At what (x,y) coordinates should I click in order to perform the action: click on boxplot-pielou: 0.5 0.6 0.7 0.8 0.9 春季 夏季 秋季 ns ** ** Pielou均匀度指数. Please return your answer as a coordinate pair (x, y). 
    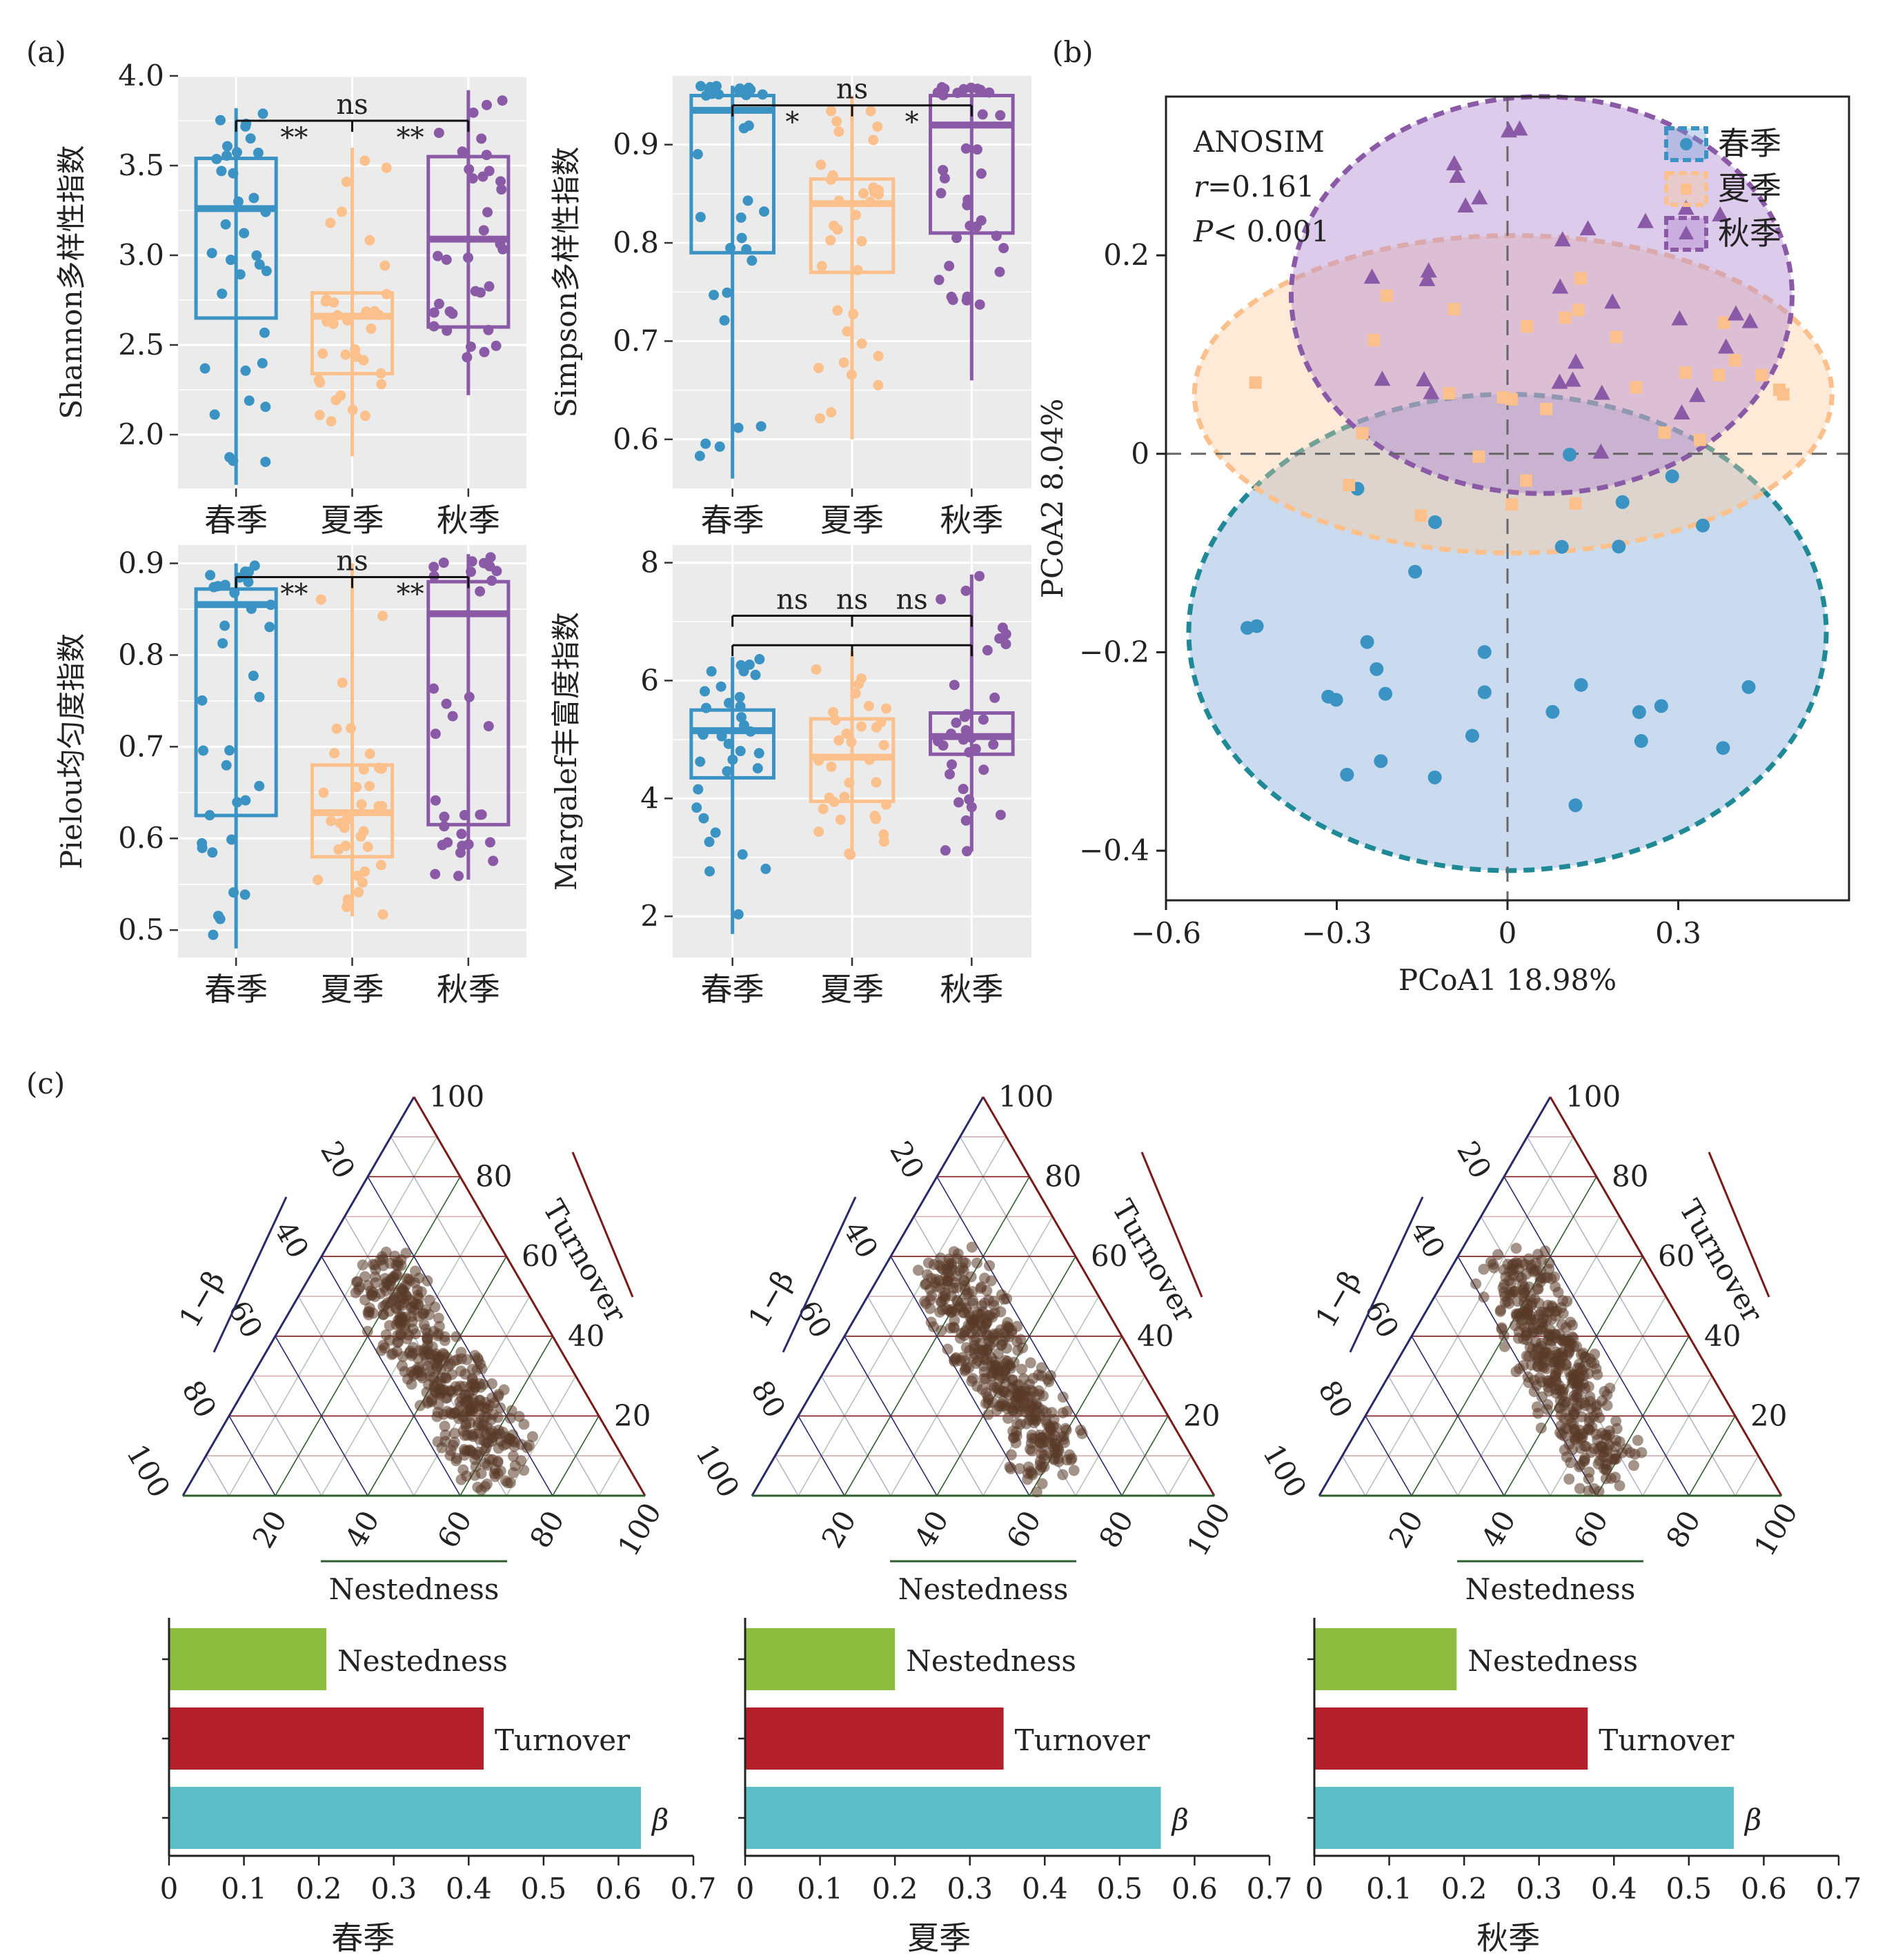
    Looking at the image, I should click on (290, 776).